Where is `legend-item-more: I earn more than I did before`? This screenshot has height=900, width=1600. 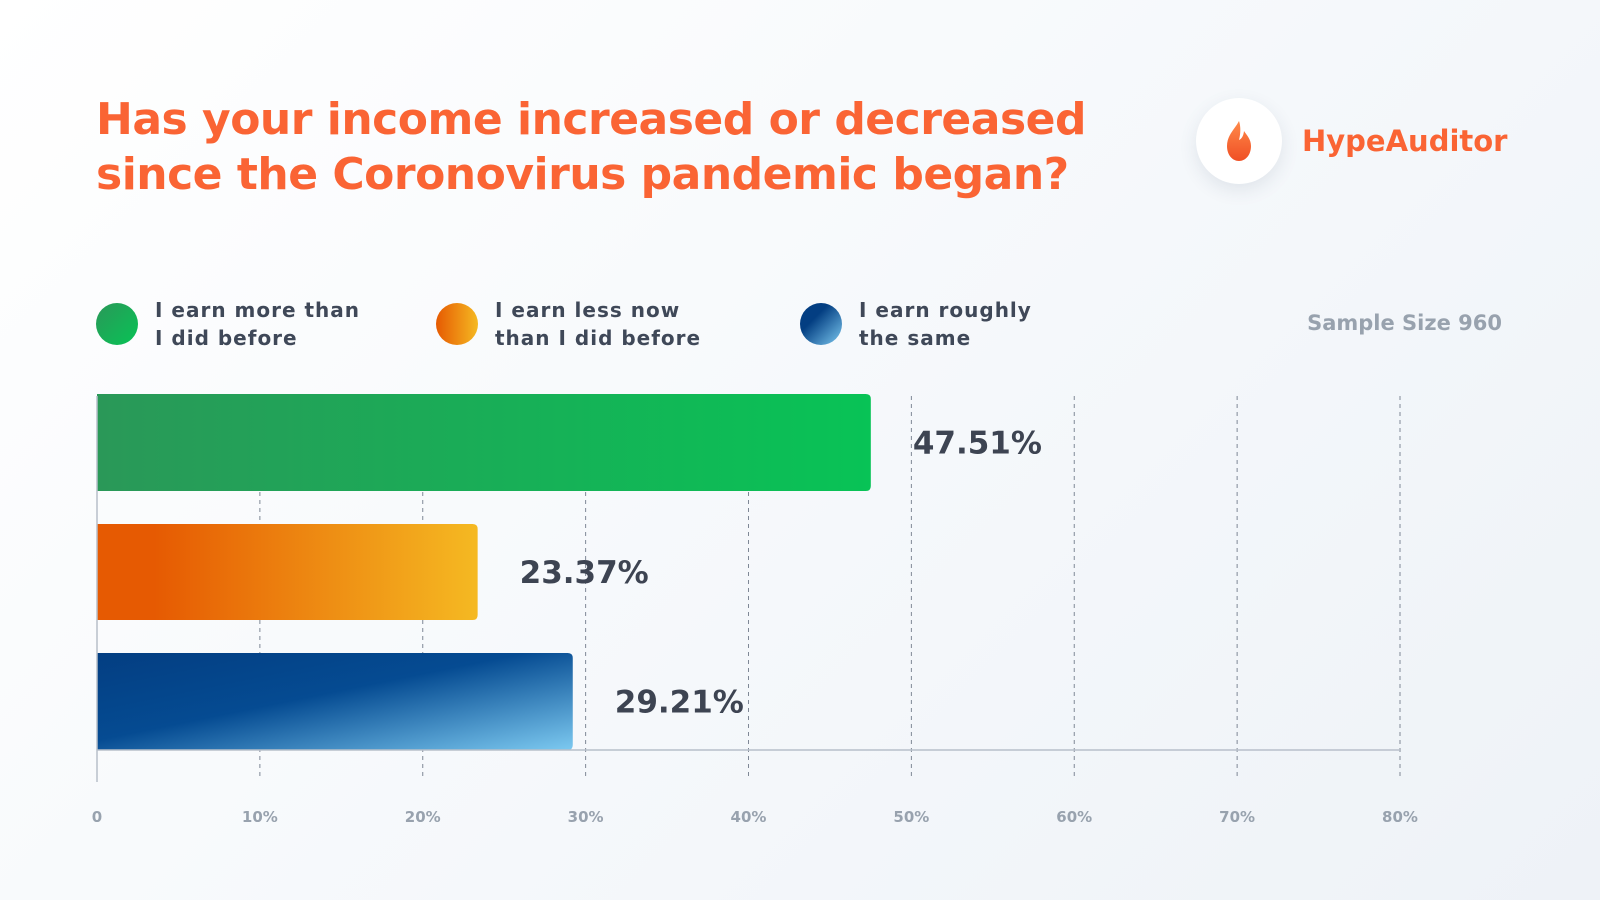 legend-item-more: I earn more than I did before is located at coordinates (235, 324).